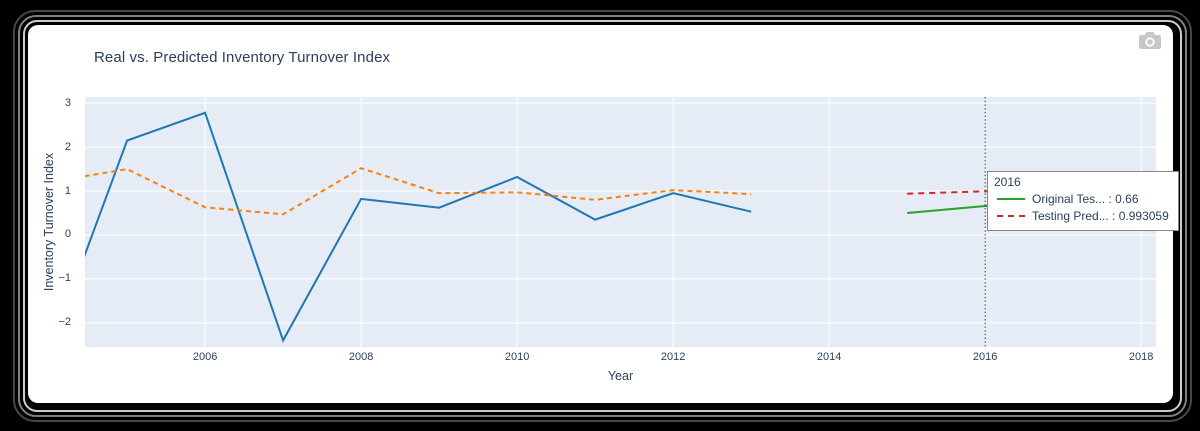 This screenshot has height=431, width=1200. What do you see at coordinates (67, 234) in the screenshot?
I see `y-tick-label: 0` at bounding box center [67, 234].